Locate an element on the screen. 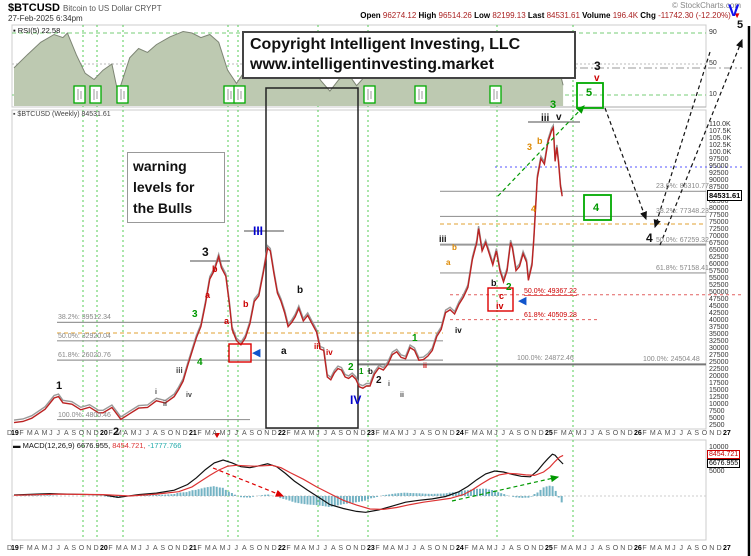 The height and width of the screenshot is (556, 751). price-axis-label: 60000 is located at coordinates (719, 264).